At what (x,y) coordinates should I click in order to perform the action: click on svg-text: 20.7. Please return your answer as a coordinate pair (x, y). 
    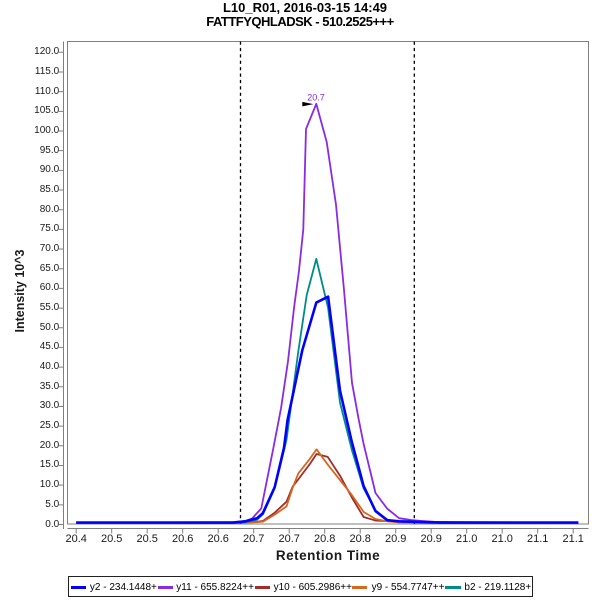
    Looking at the image, I should click on (316, 97).